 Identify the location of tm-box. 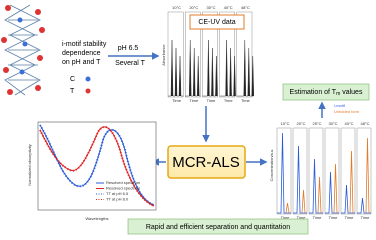
(326, 92).